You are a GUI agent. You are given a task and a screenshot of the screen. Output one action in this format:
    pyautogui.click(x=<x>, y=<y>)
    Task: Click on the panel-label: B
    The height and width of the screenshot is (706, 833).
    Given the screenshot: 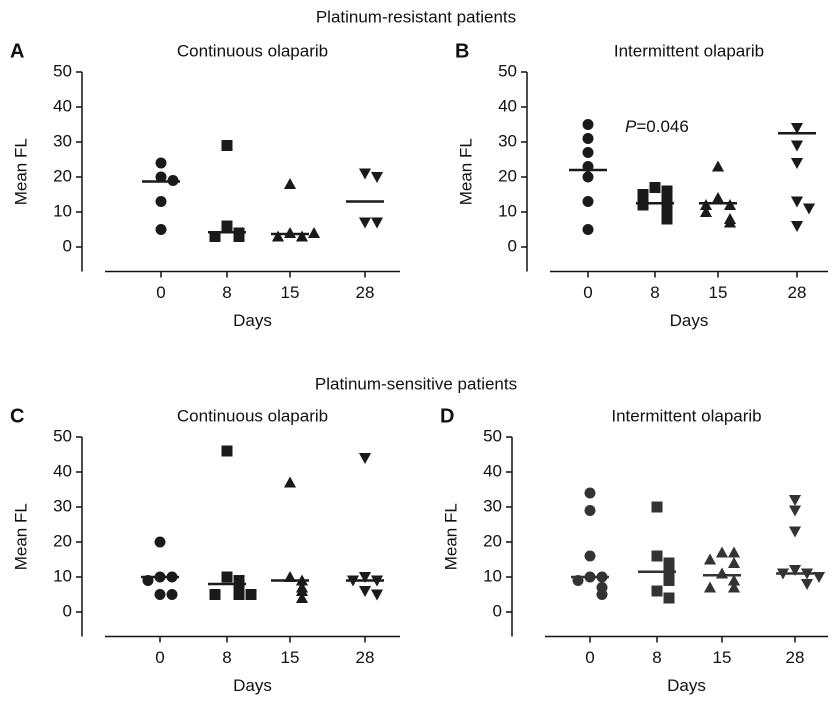 What is the action you would take?
    pyautogui.click(x=462, y=51)
    